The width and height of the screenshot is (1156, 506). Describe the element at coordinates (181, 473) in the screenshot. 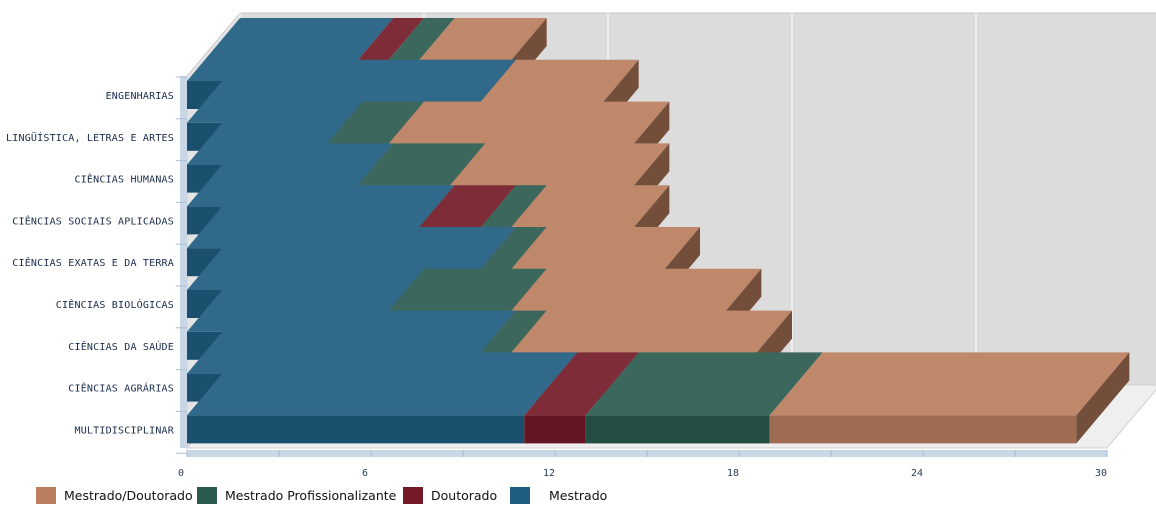

I see `x-tick-label: 0` at that location.